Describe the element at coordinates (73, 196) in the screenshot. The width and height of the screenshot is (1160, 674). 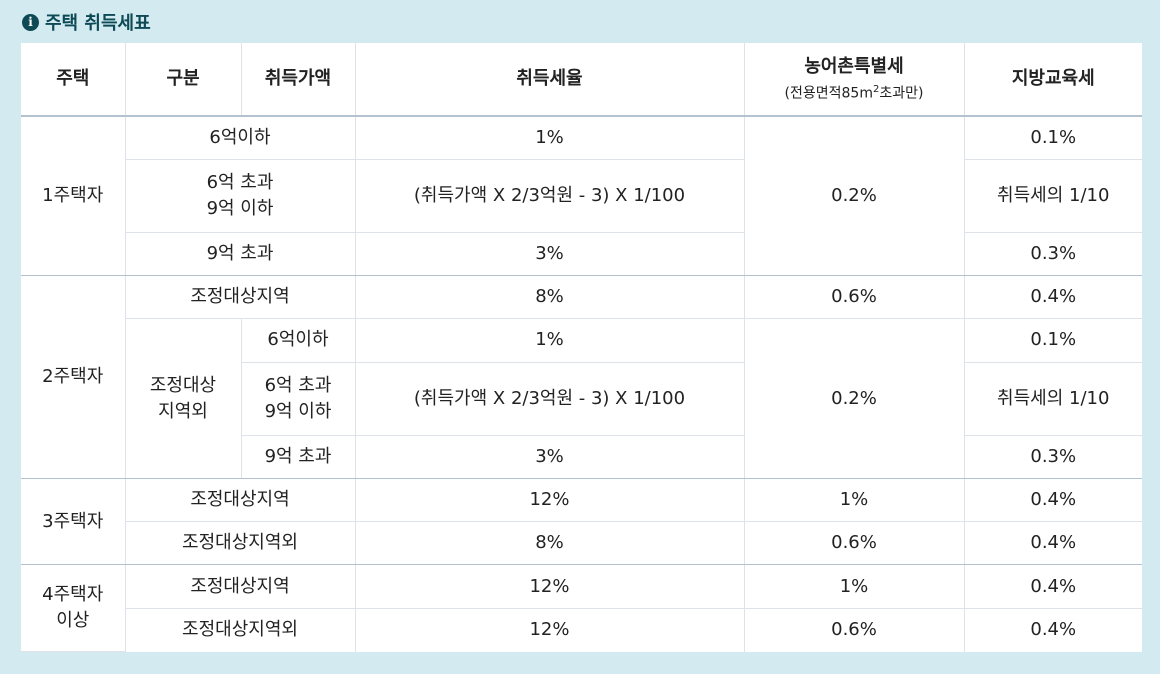
I see `group-label-1house: 1주택자` at that location.